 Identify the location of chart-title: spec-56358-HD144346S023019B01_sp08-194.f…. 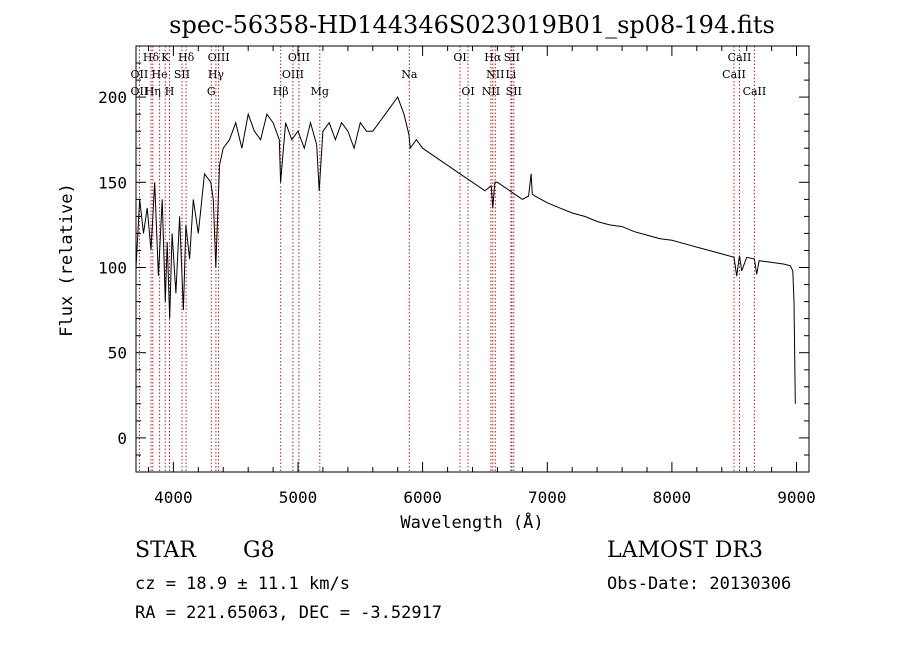
(472, 25).